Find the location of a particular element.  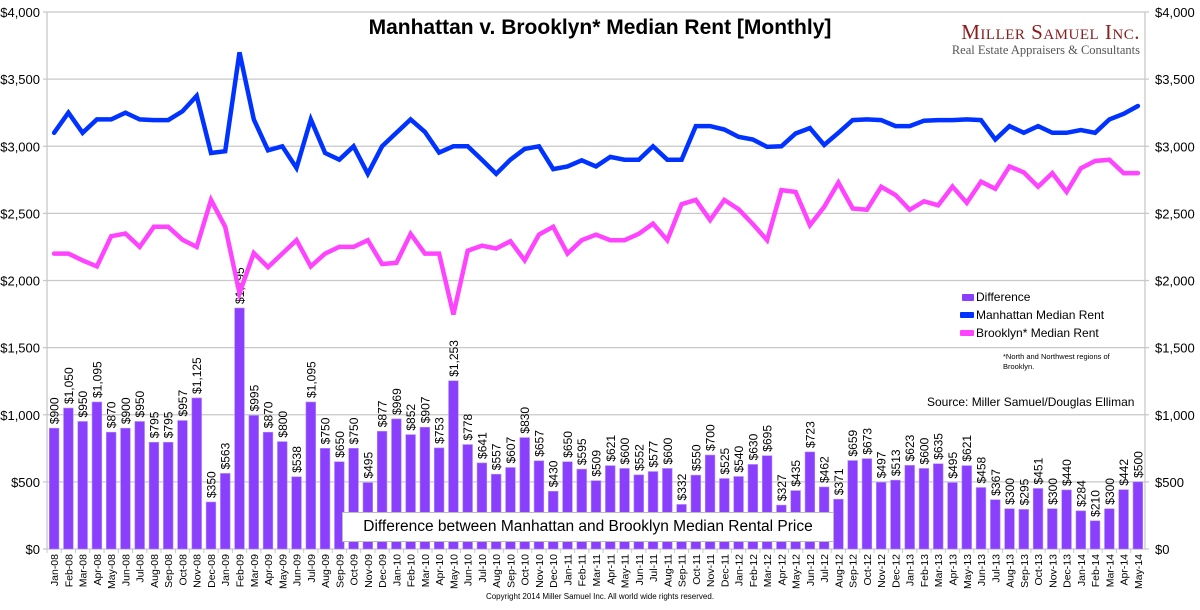

x-tick-label: May-11 is located at coordinates (626, 571).